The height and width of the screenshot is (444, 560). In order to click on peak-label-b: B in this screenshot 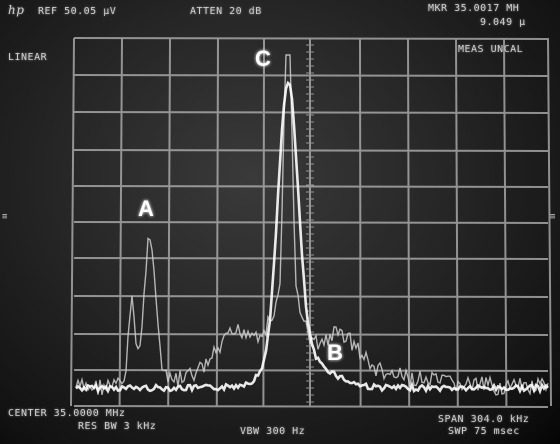, I will do `click(335, 352)`.